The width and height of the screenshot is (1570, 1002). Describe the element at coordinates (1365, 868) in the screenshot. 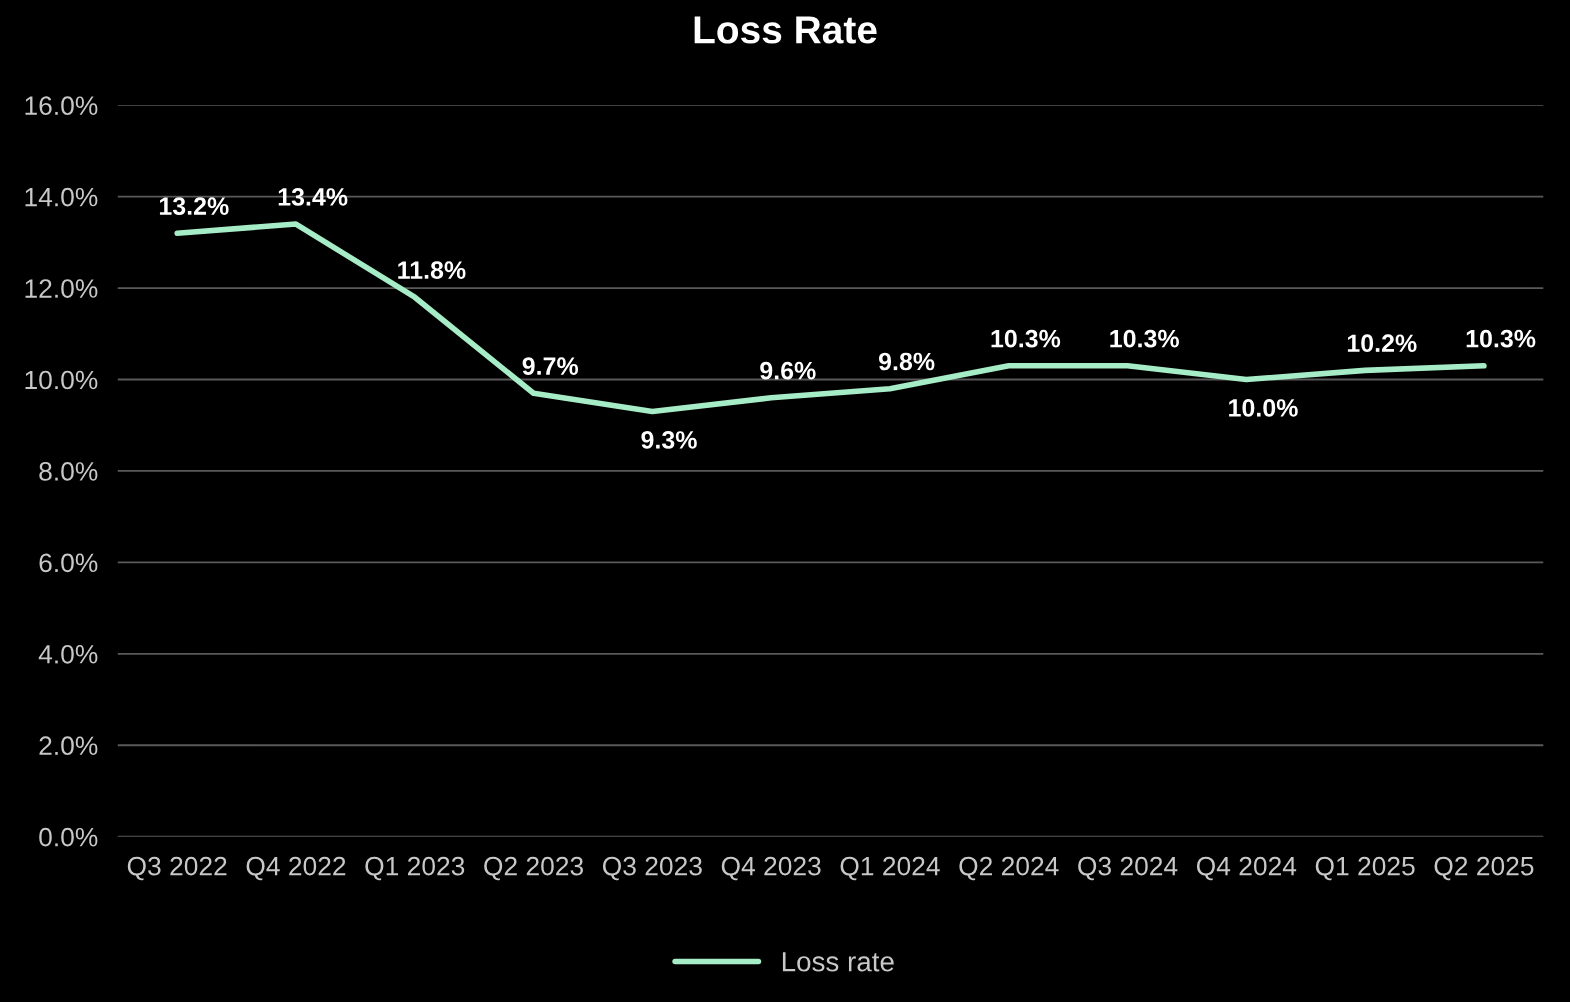

I see `x-tick-label: Q1 2025` at that location.